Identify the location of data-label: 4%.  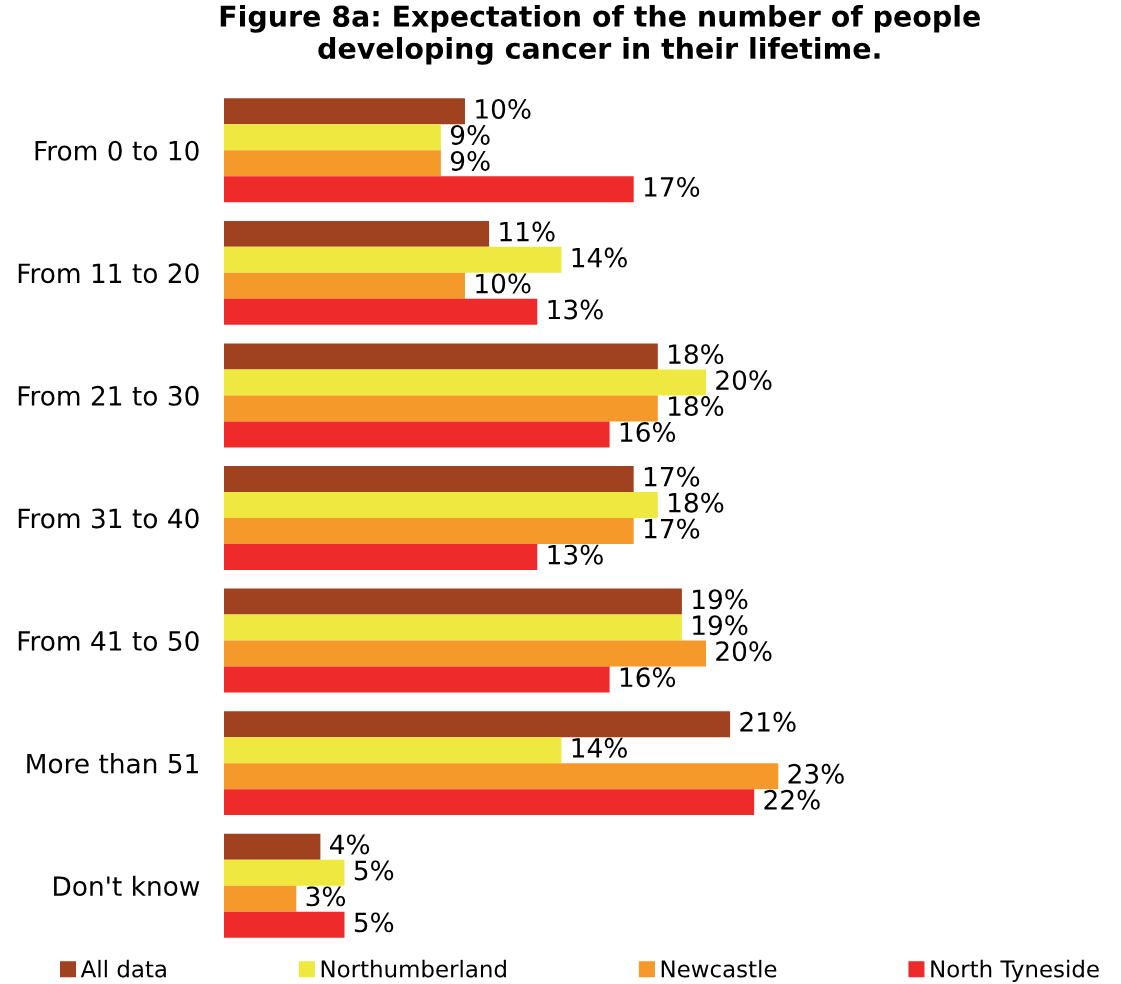
(350, 844).